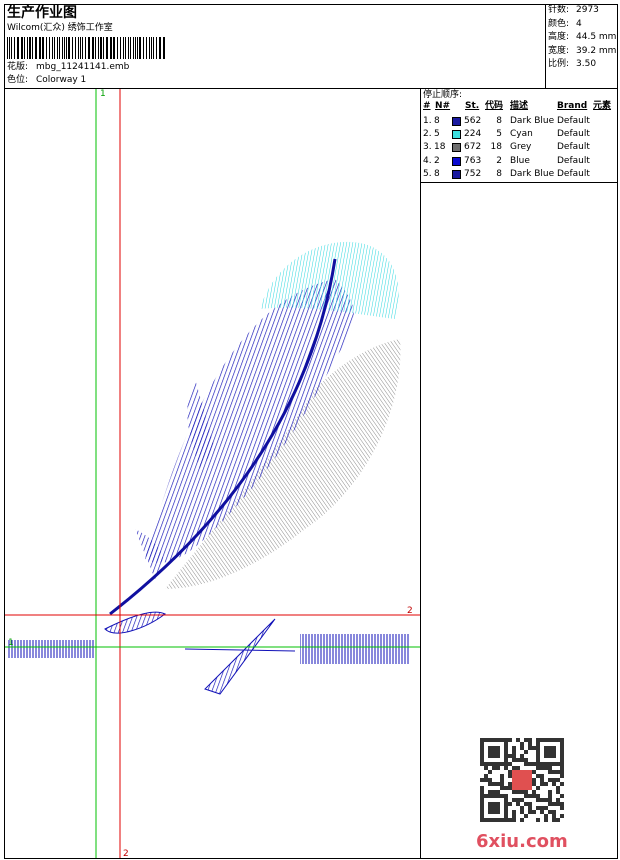 The width and height of the screenshot is (620, 860). What do you see at coordinates (545, 46) in the screenshot?
I see `divider` at bounding box center [545, 46].